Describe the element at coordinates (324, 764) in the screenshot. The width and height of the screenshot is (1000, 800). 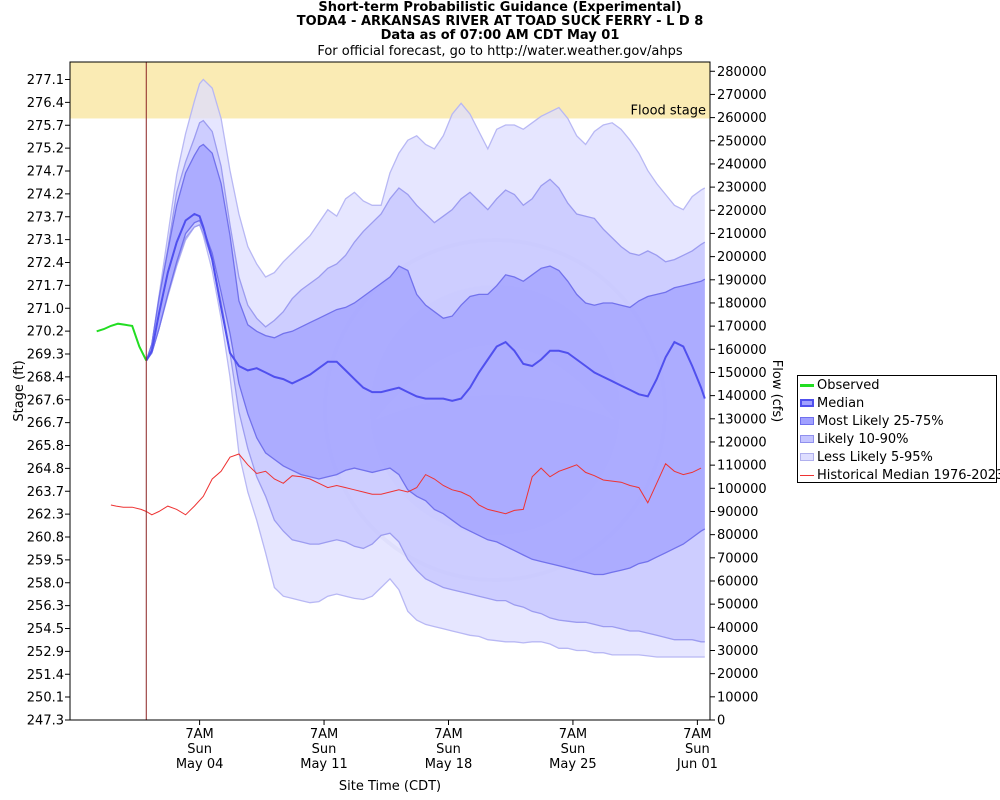
I see `x-tick-label: May 11` at that location.